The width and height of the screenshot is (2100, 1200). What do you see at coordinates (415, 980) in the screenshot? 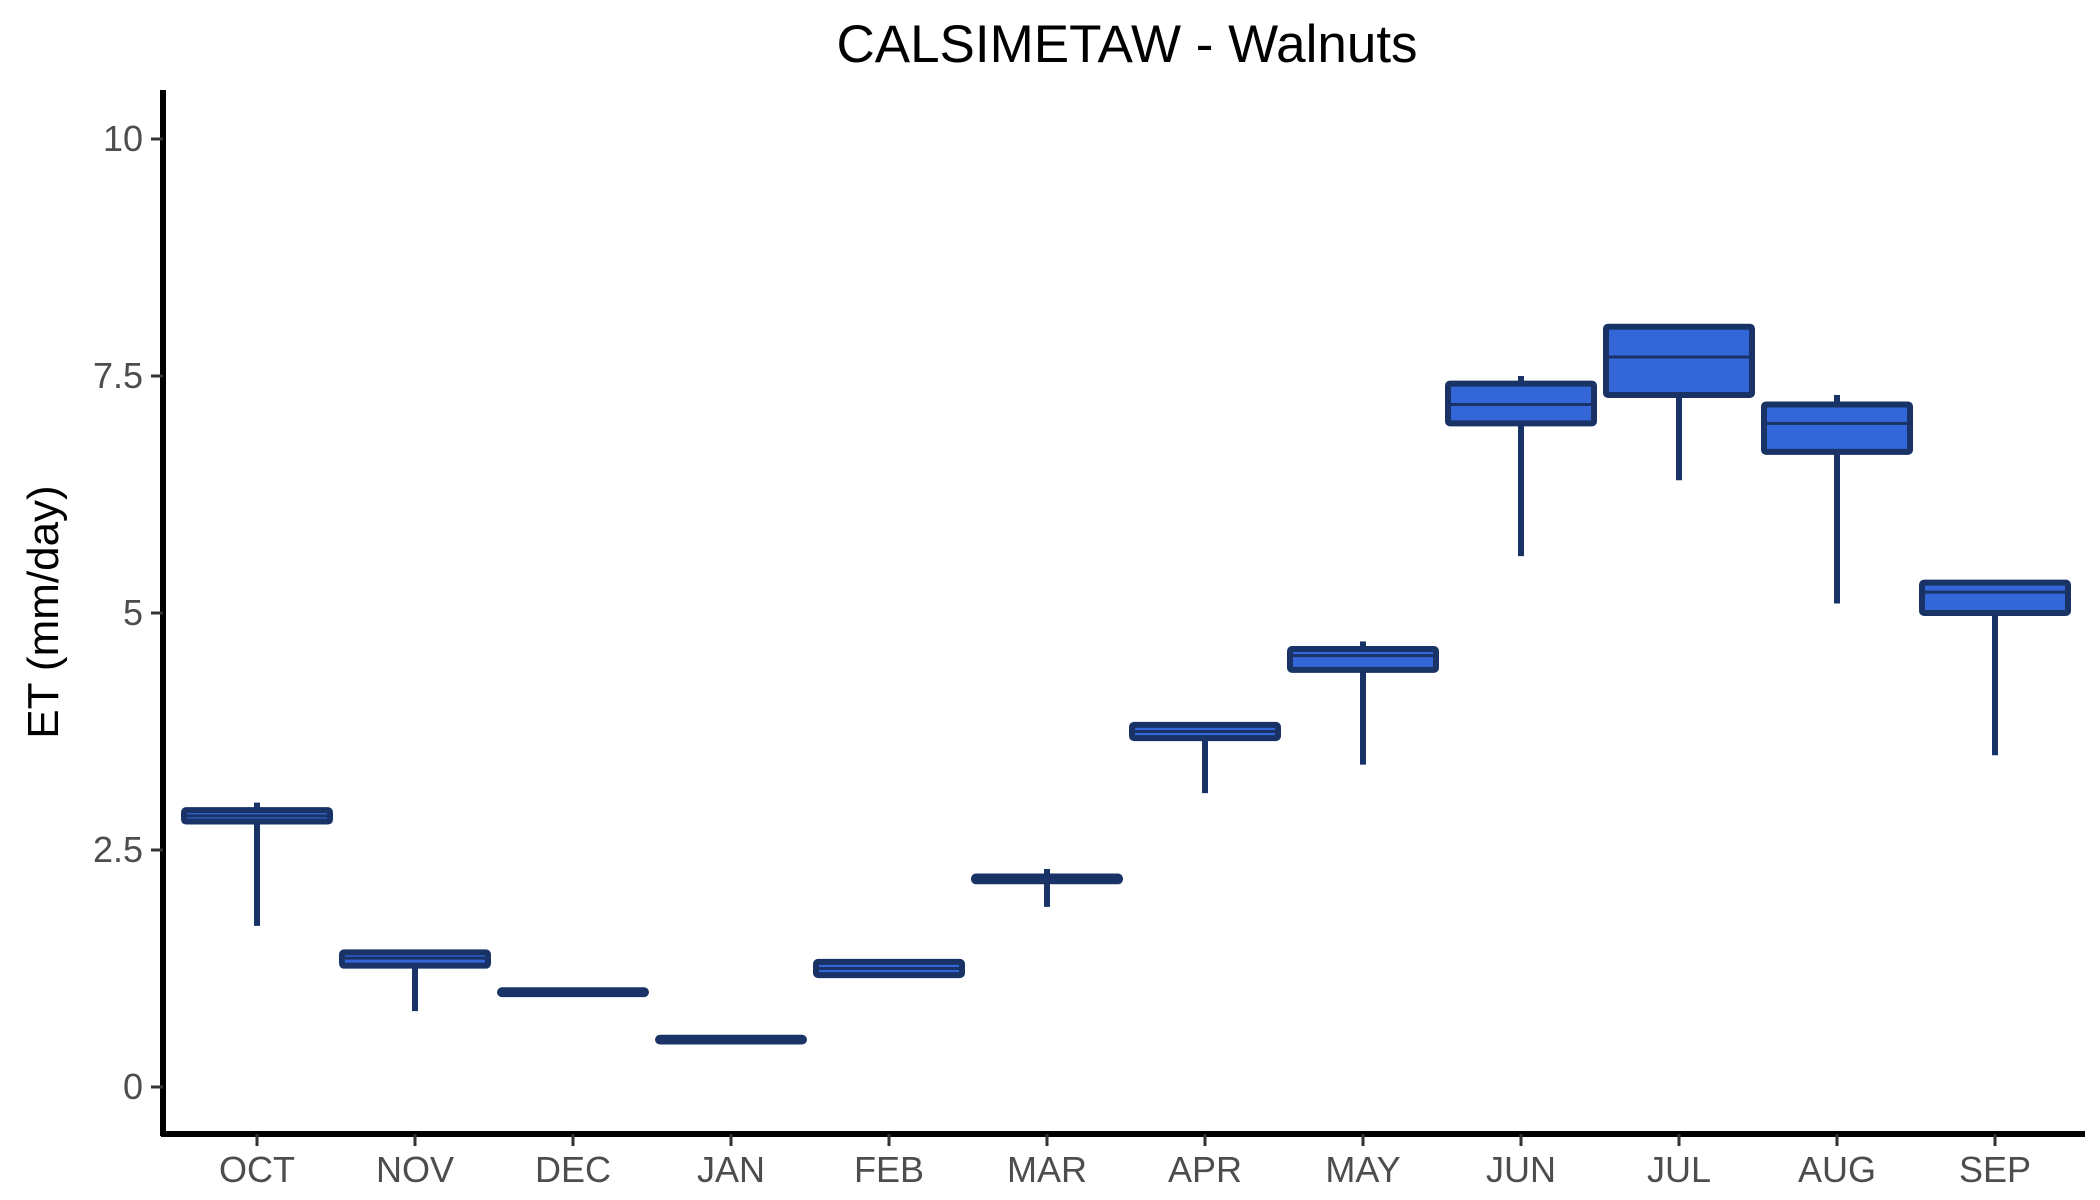
I see `box-nov` at bounding box center [415, 980].